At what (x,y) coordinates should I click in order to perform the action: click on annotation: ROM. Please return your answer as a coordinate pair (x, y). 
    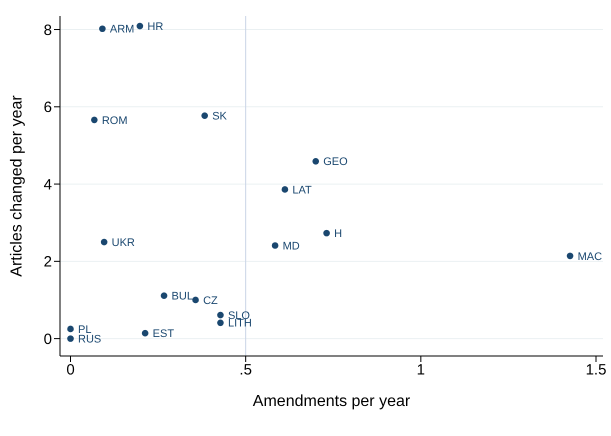
    Looking at the image, I should click on (115, 120).